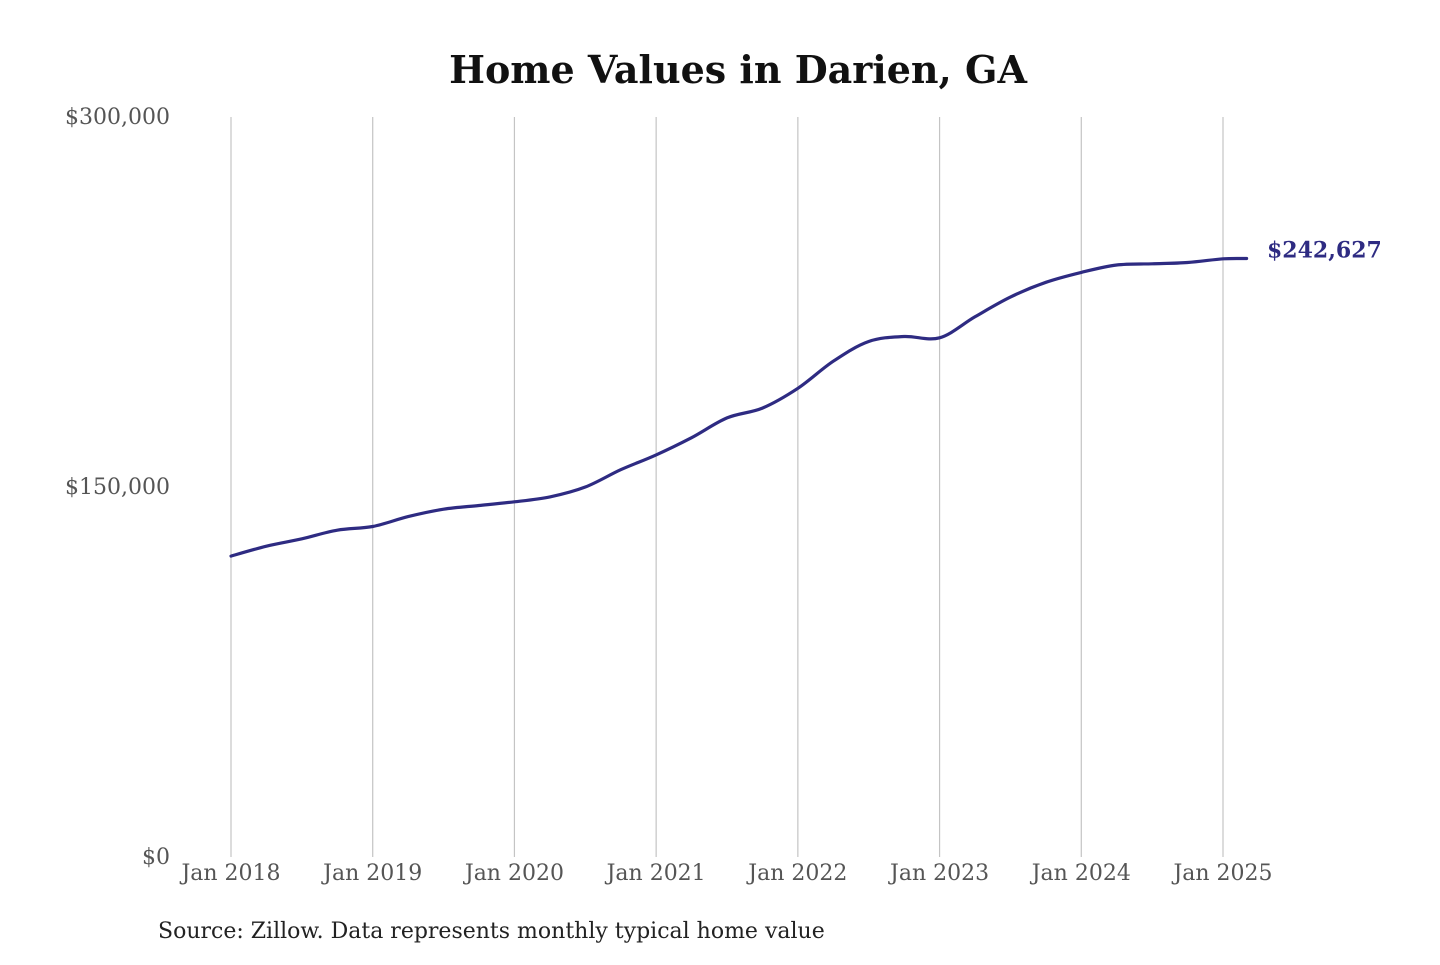 This screenshot has height=965, width=1440. Describe the element at coordinates (796, 873) in the screenshot. I see `x-tick-label: Jan 2022` at that location.